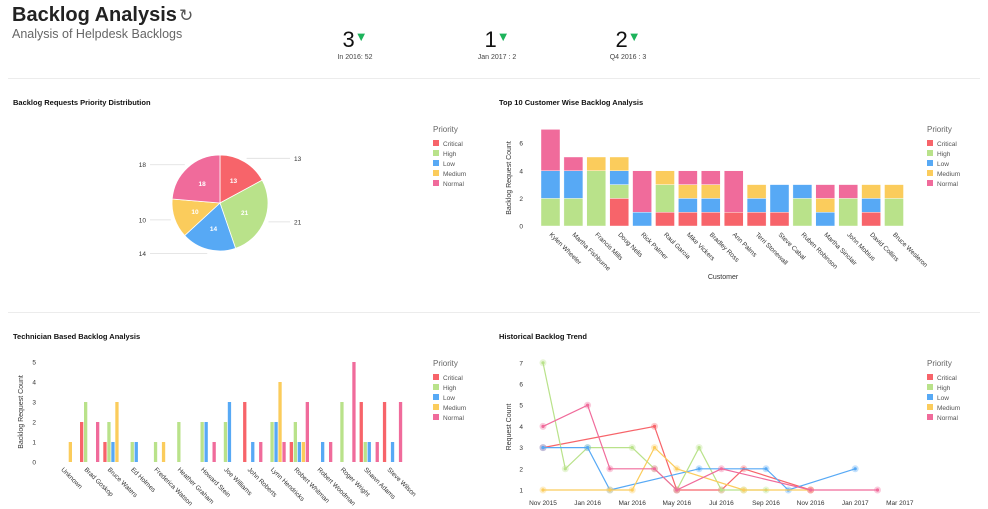  What do you see at coordinates (571, 102) in the screenshot?
I see `panel-title-customer: Top 10 Customer Wise Backlog Analysis` at bounding box center [571, 102].